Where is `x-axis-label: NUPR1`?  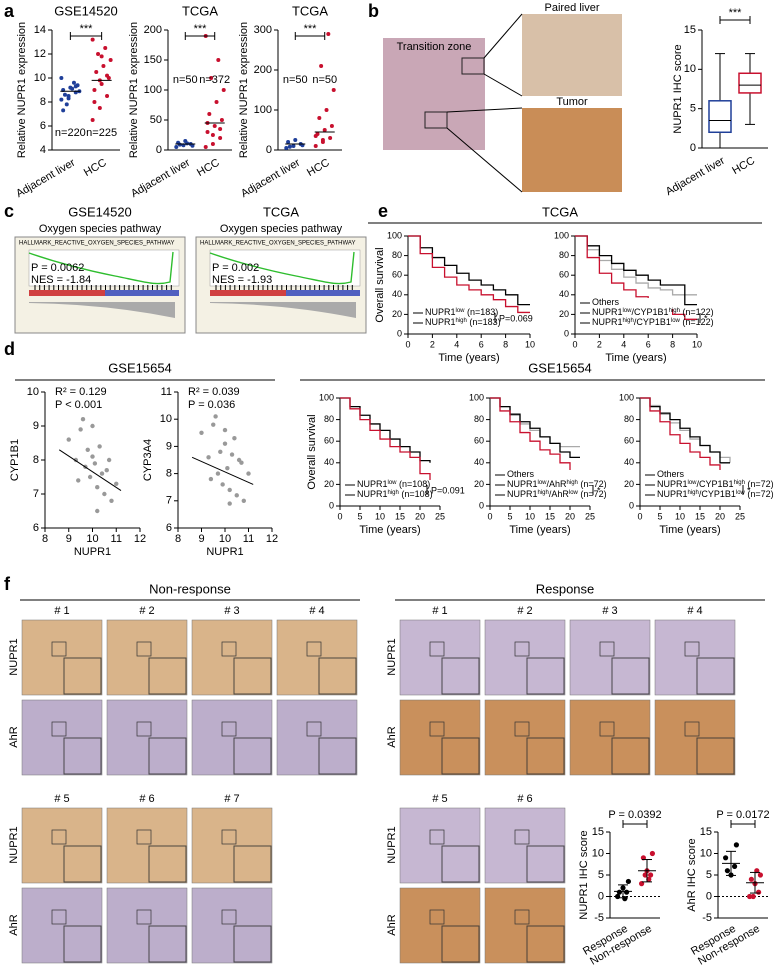
x-axis-label: NUPR1 is located at coordinates (224, 552).